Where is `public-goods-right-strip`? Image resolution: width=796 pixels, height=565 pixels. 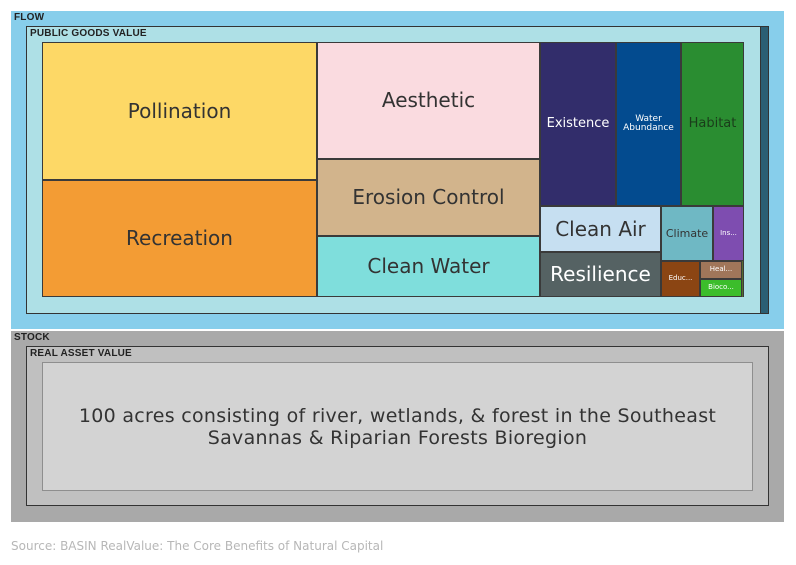 public-goods-right-strip is located at coordinates (764, 170).